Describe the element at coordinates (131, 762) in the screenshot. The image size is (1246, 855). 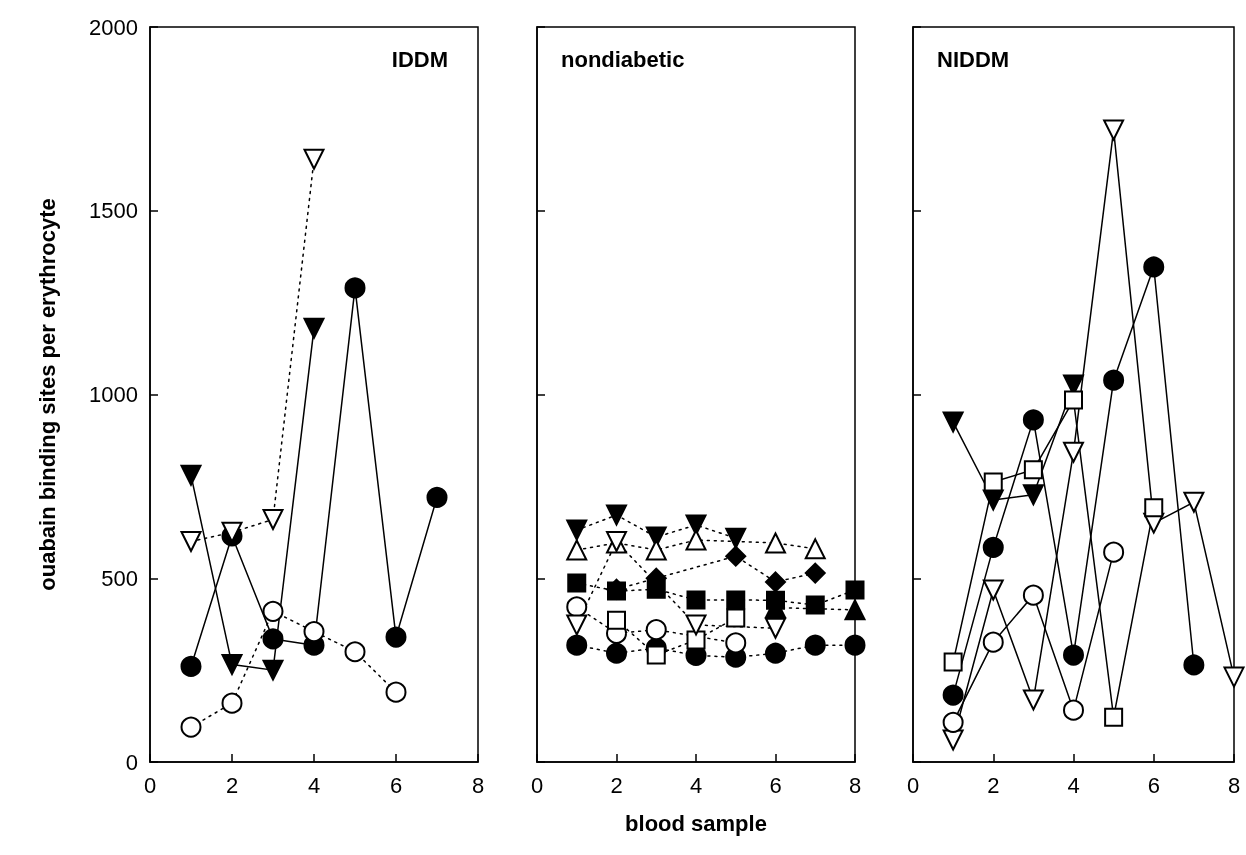
I see `y-tick-label: 0` at that location.